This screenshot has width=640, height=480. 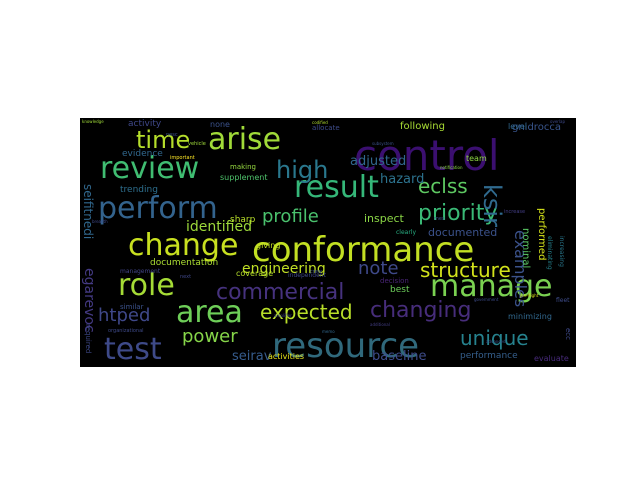 What do you see at coordinates (126, 331) in the screenshot?
I see `cloud-word: organizational` at bounding box center [126, 331].